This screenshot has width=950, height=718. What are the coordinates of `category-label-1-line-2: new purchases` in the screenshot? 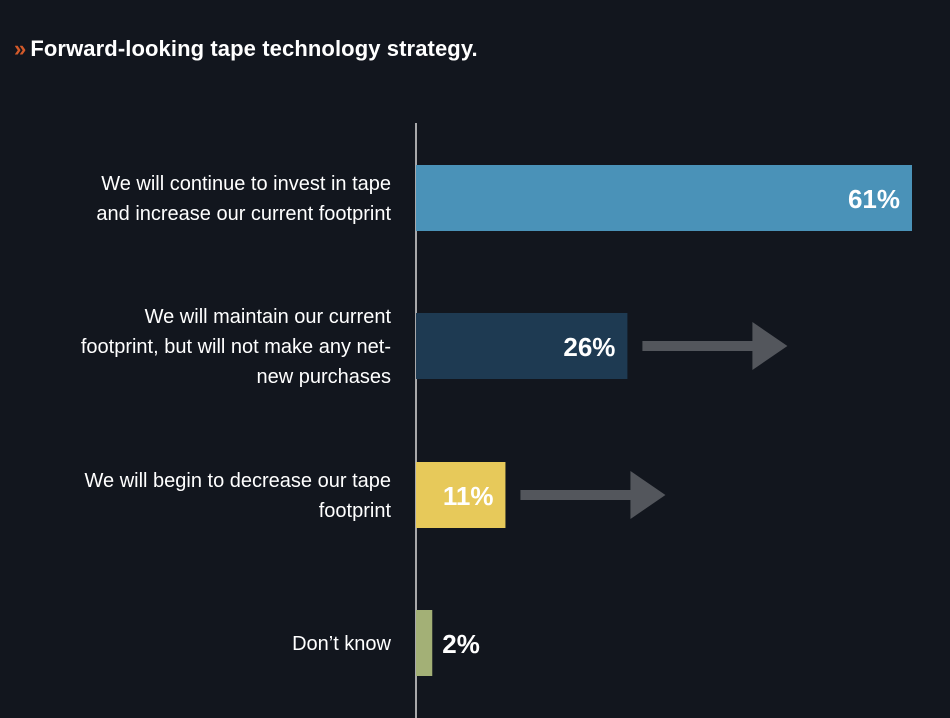 It's located at (323, 377).